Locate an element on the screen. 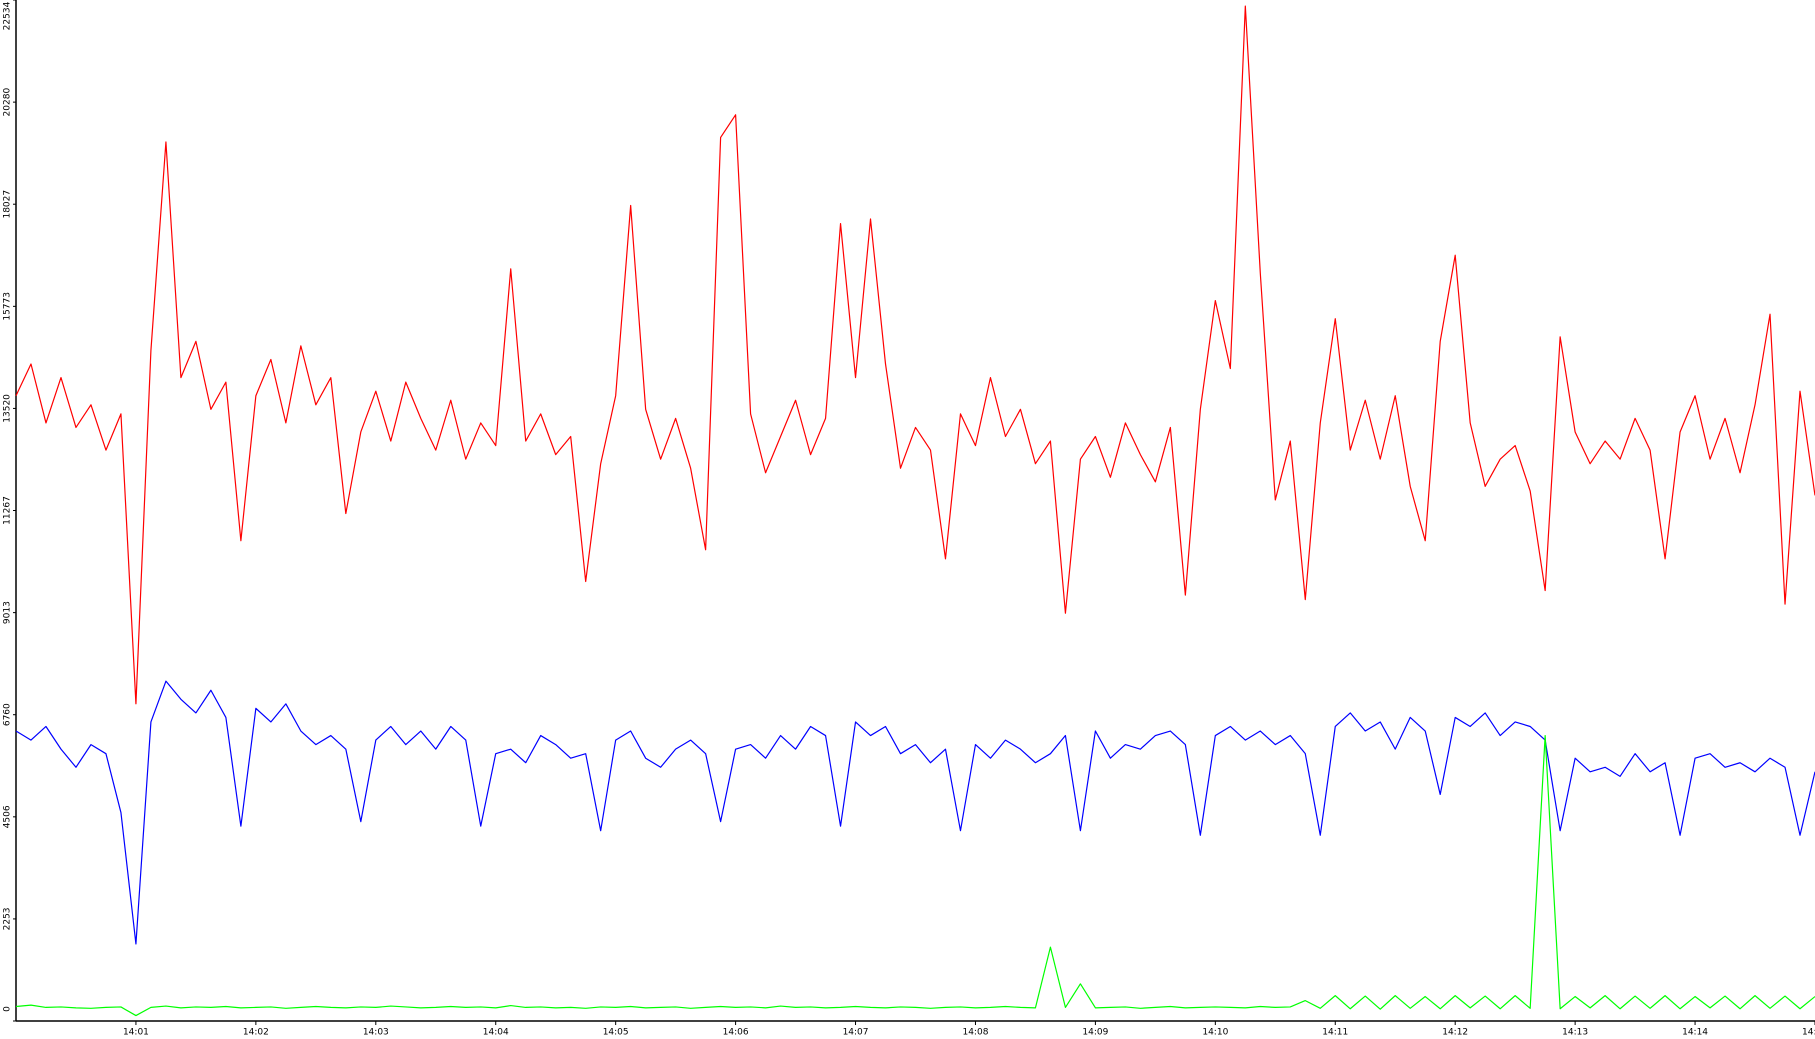 Image resolution: width=1815 pixels, height=1039 pixels. y-tick-label: 4506 is located at coordinates (8, 816).